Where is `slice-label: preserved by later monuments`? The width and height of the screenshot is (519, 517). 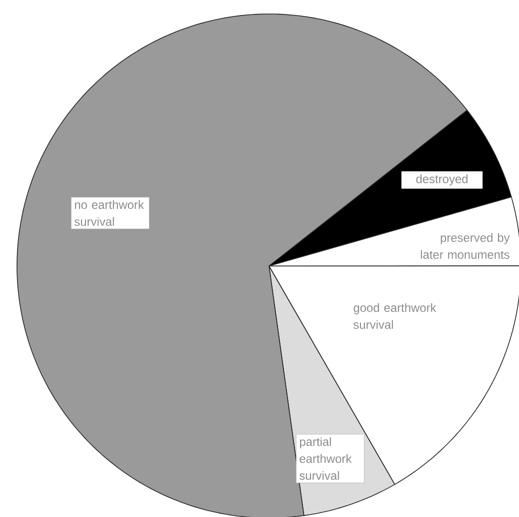 slice-label: preserved by later monuments is located at coordinates (465, 246).